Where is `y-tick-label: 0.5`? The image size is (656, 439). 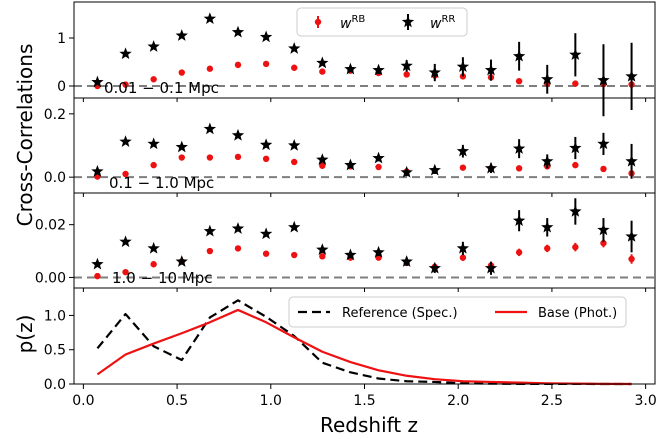
y-tick-label: 0.5 is located at coordinates (55, 351).